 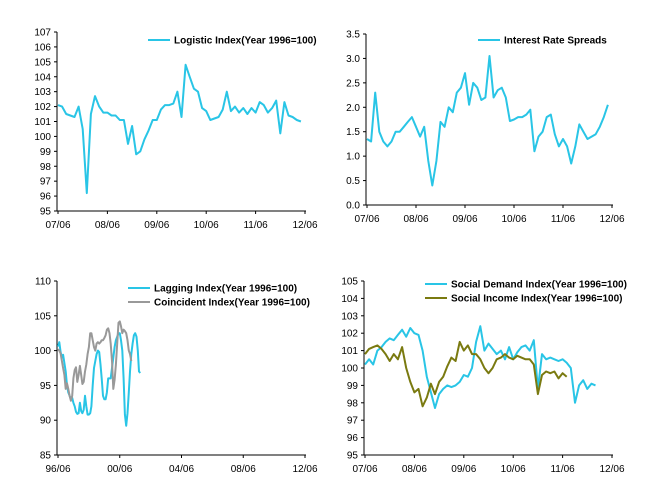 What do you see at coordinates (43, 282) in the screenshot?
I see `y-tick-label: 110` at bounding box center [43, 282].